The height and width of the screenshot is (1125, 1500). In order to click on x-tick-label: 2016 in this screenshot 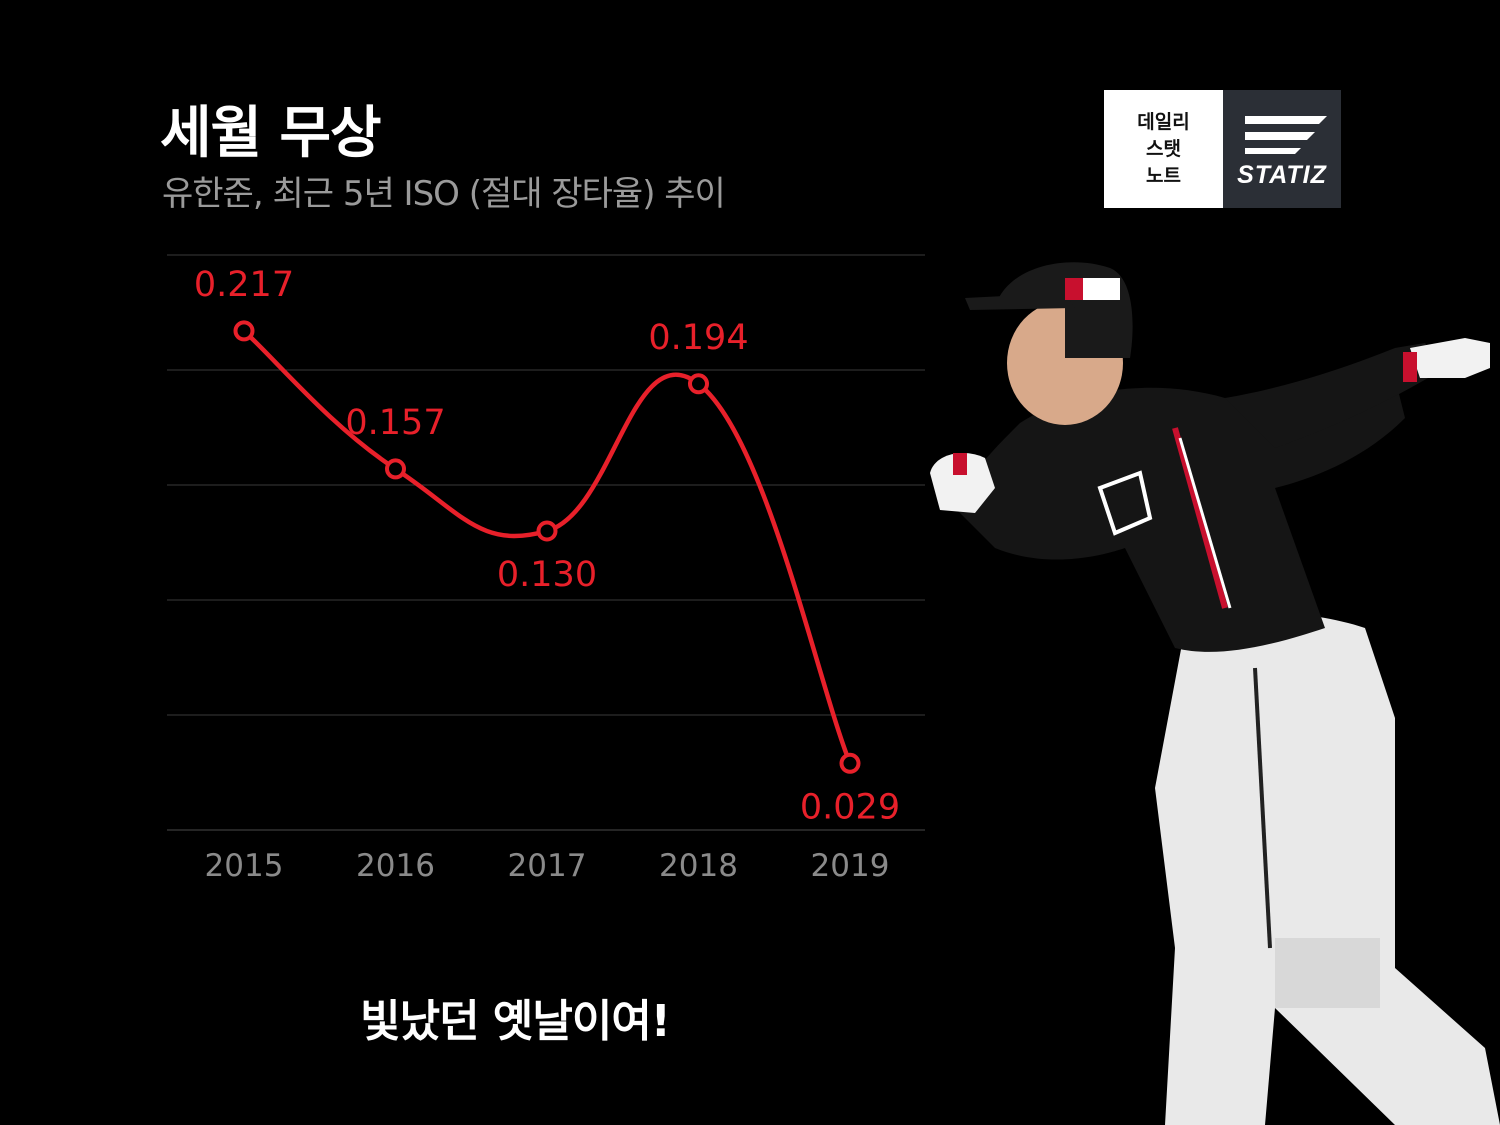, I will do `click(395, 866)`.